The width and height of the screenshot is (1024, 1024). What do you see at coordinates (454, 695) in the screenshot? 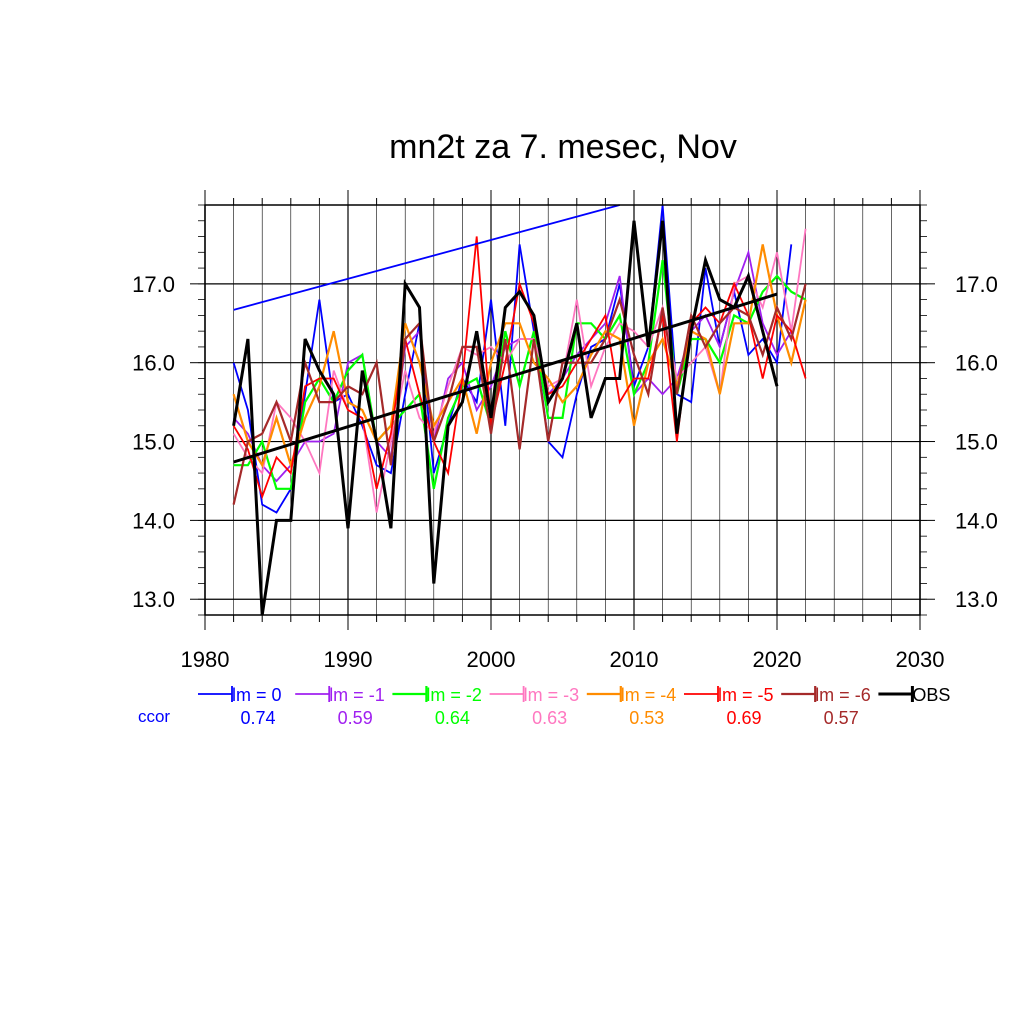
I see `legend-label: lm = -2` at bounding box center [454, 695].